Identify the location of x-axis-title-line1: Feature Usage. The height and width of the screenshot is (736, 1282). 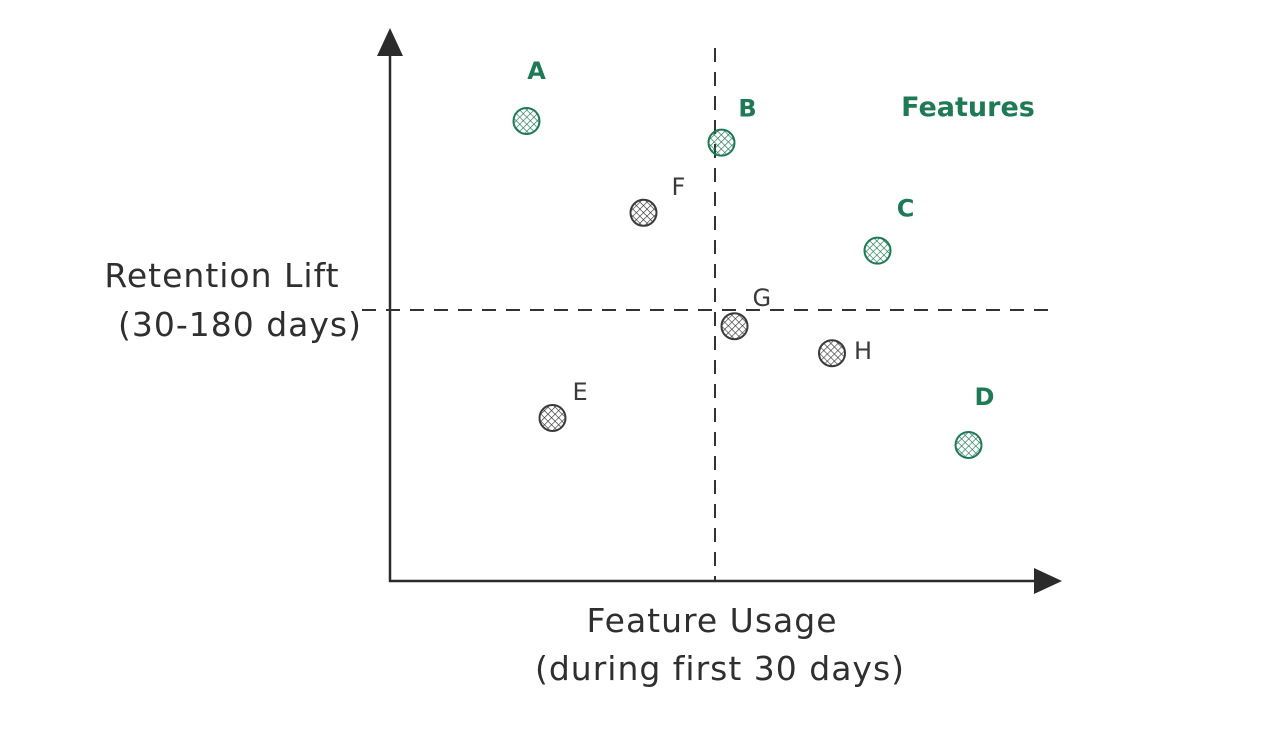
(711, 620).